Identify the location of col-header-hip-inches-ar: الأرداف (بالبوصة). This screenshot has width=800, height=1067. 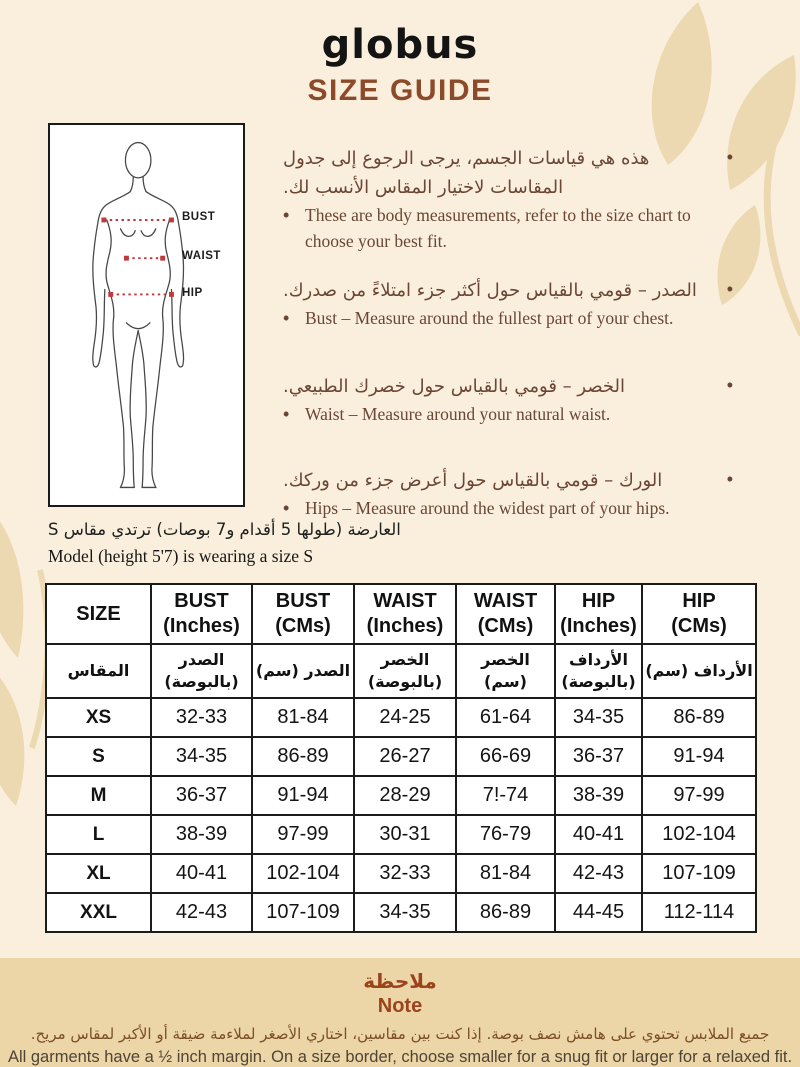
(598, 671).